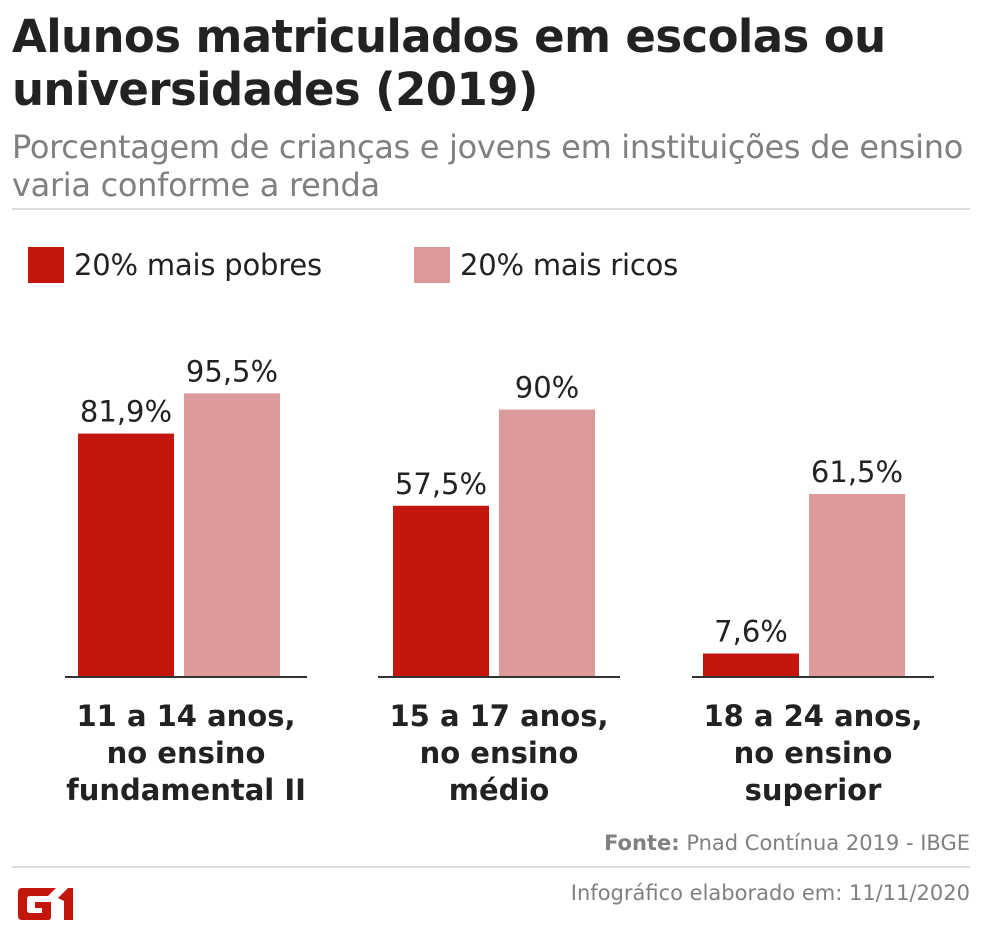 This screenshot has width=984, height=943. Describe the element at coordinates (857, 472) in the screenshot. I see `data-label-richest-2: 61,5%` at that location.